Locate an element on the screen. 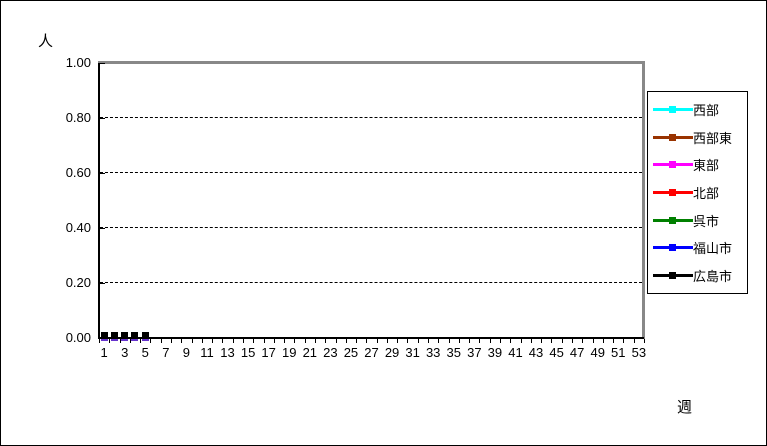 The height and width of the screenshot is (446, 767). x-tick-label: 49 is located at coordinates (597, 352).